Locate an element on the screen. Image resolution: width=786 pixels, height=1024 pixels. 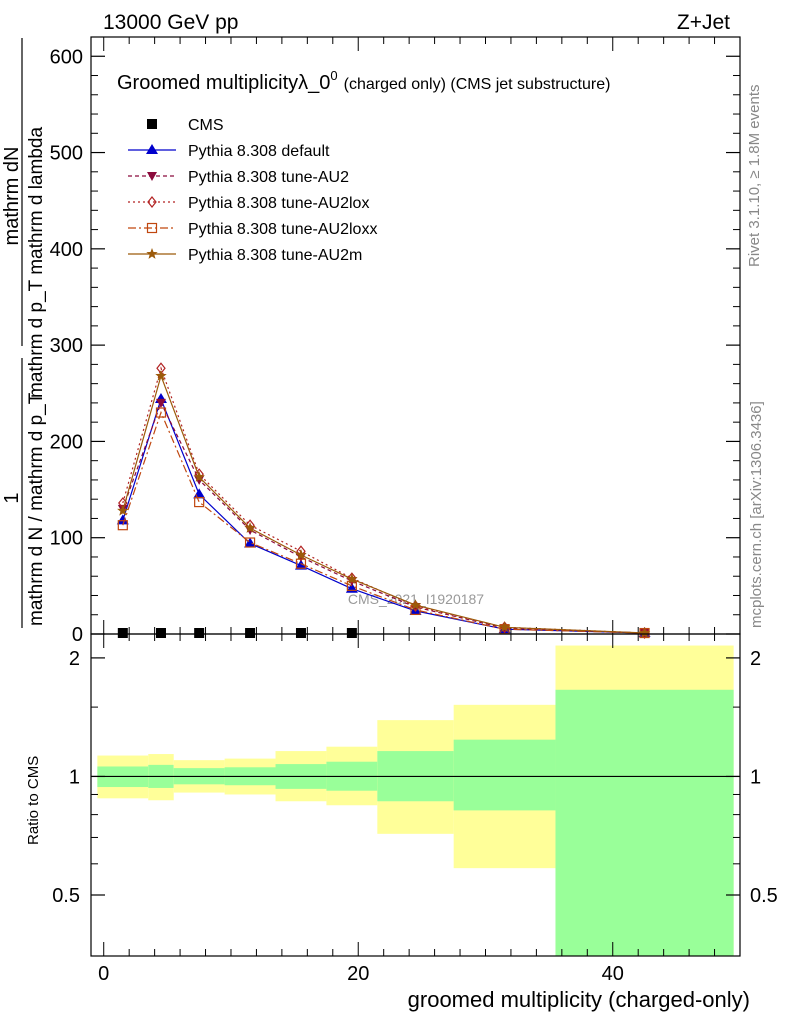
chart-title-main: Groomed multiplicityλ_0 is located at coordinates (223, 83).